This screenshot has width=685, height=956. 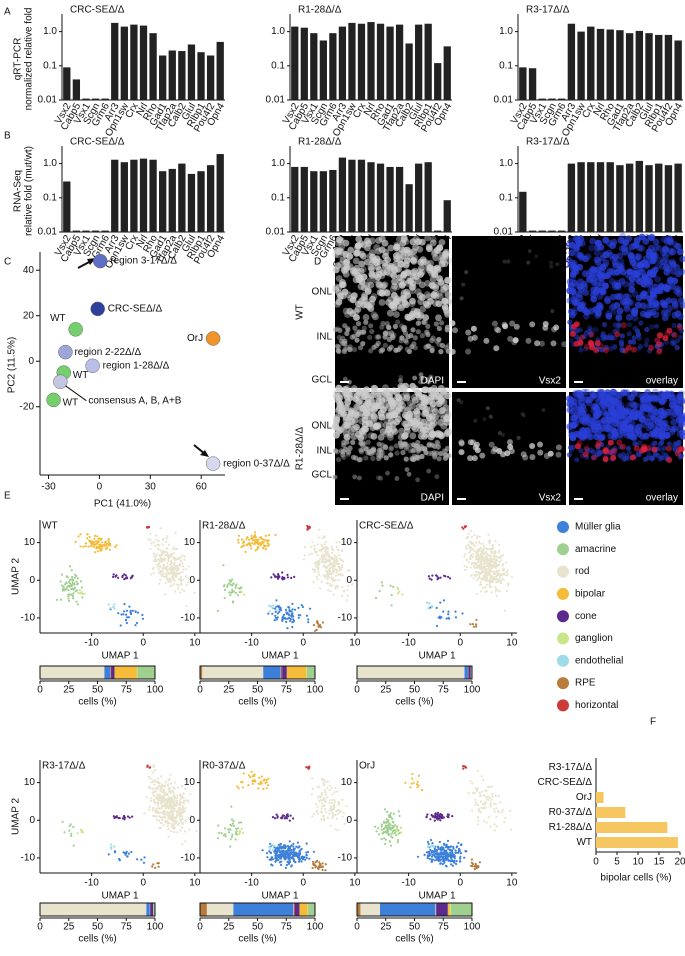 What do you see at coordinates (594, 638) in the screenshot?
I see `legend-label: ganglion` at bounding box center [594, 638].